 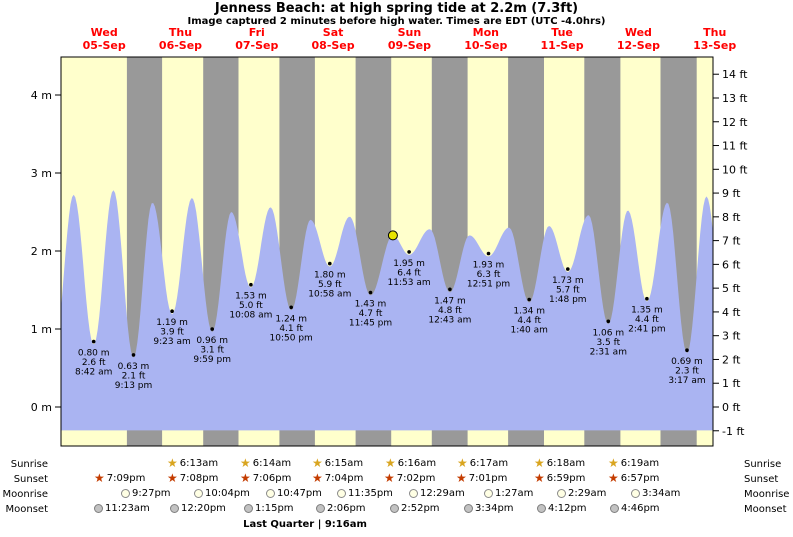 I want to click on y-right-label: 6 ft, so click(x=731, y=264).